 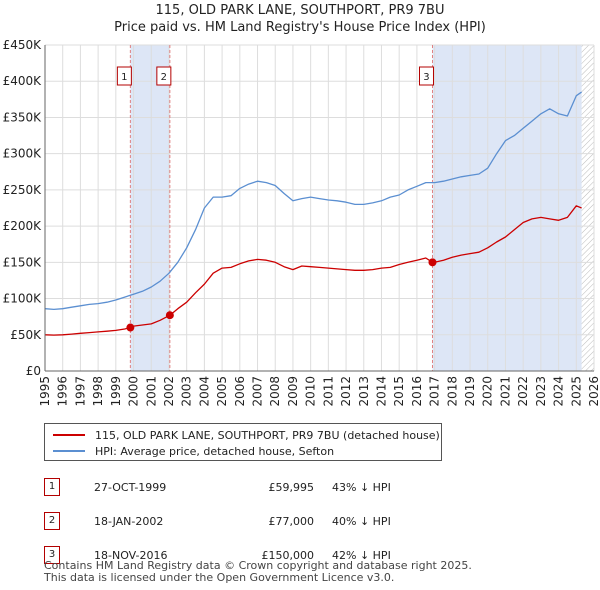 I want to click on x-tick-label: 1999, so click(x=116, y=391).